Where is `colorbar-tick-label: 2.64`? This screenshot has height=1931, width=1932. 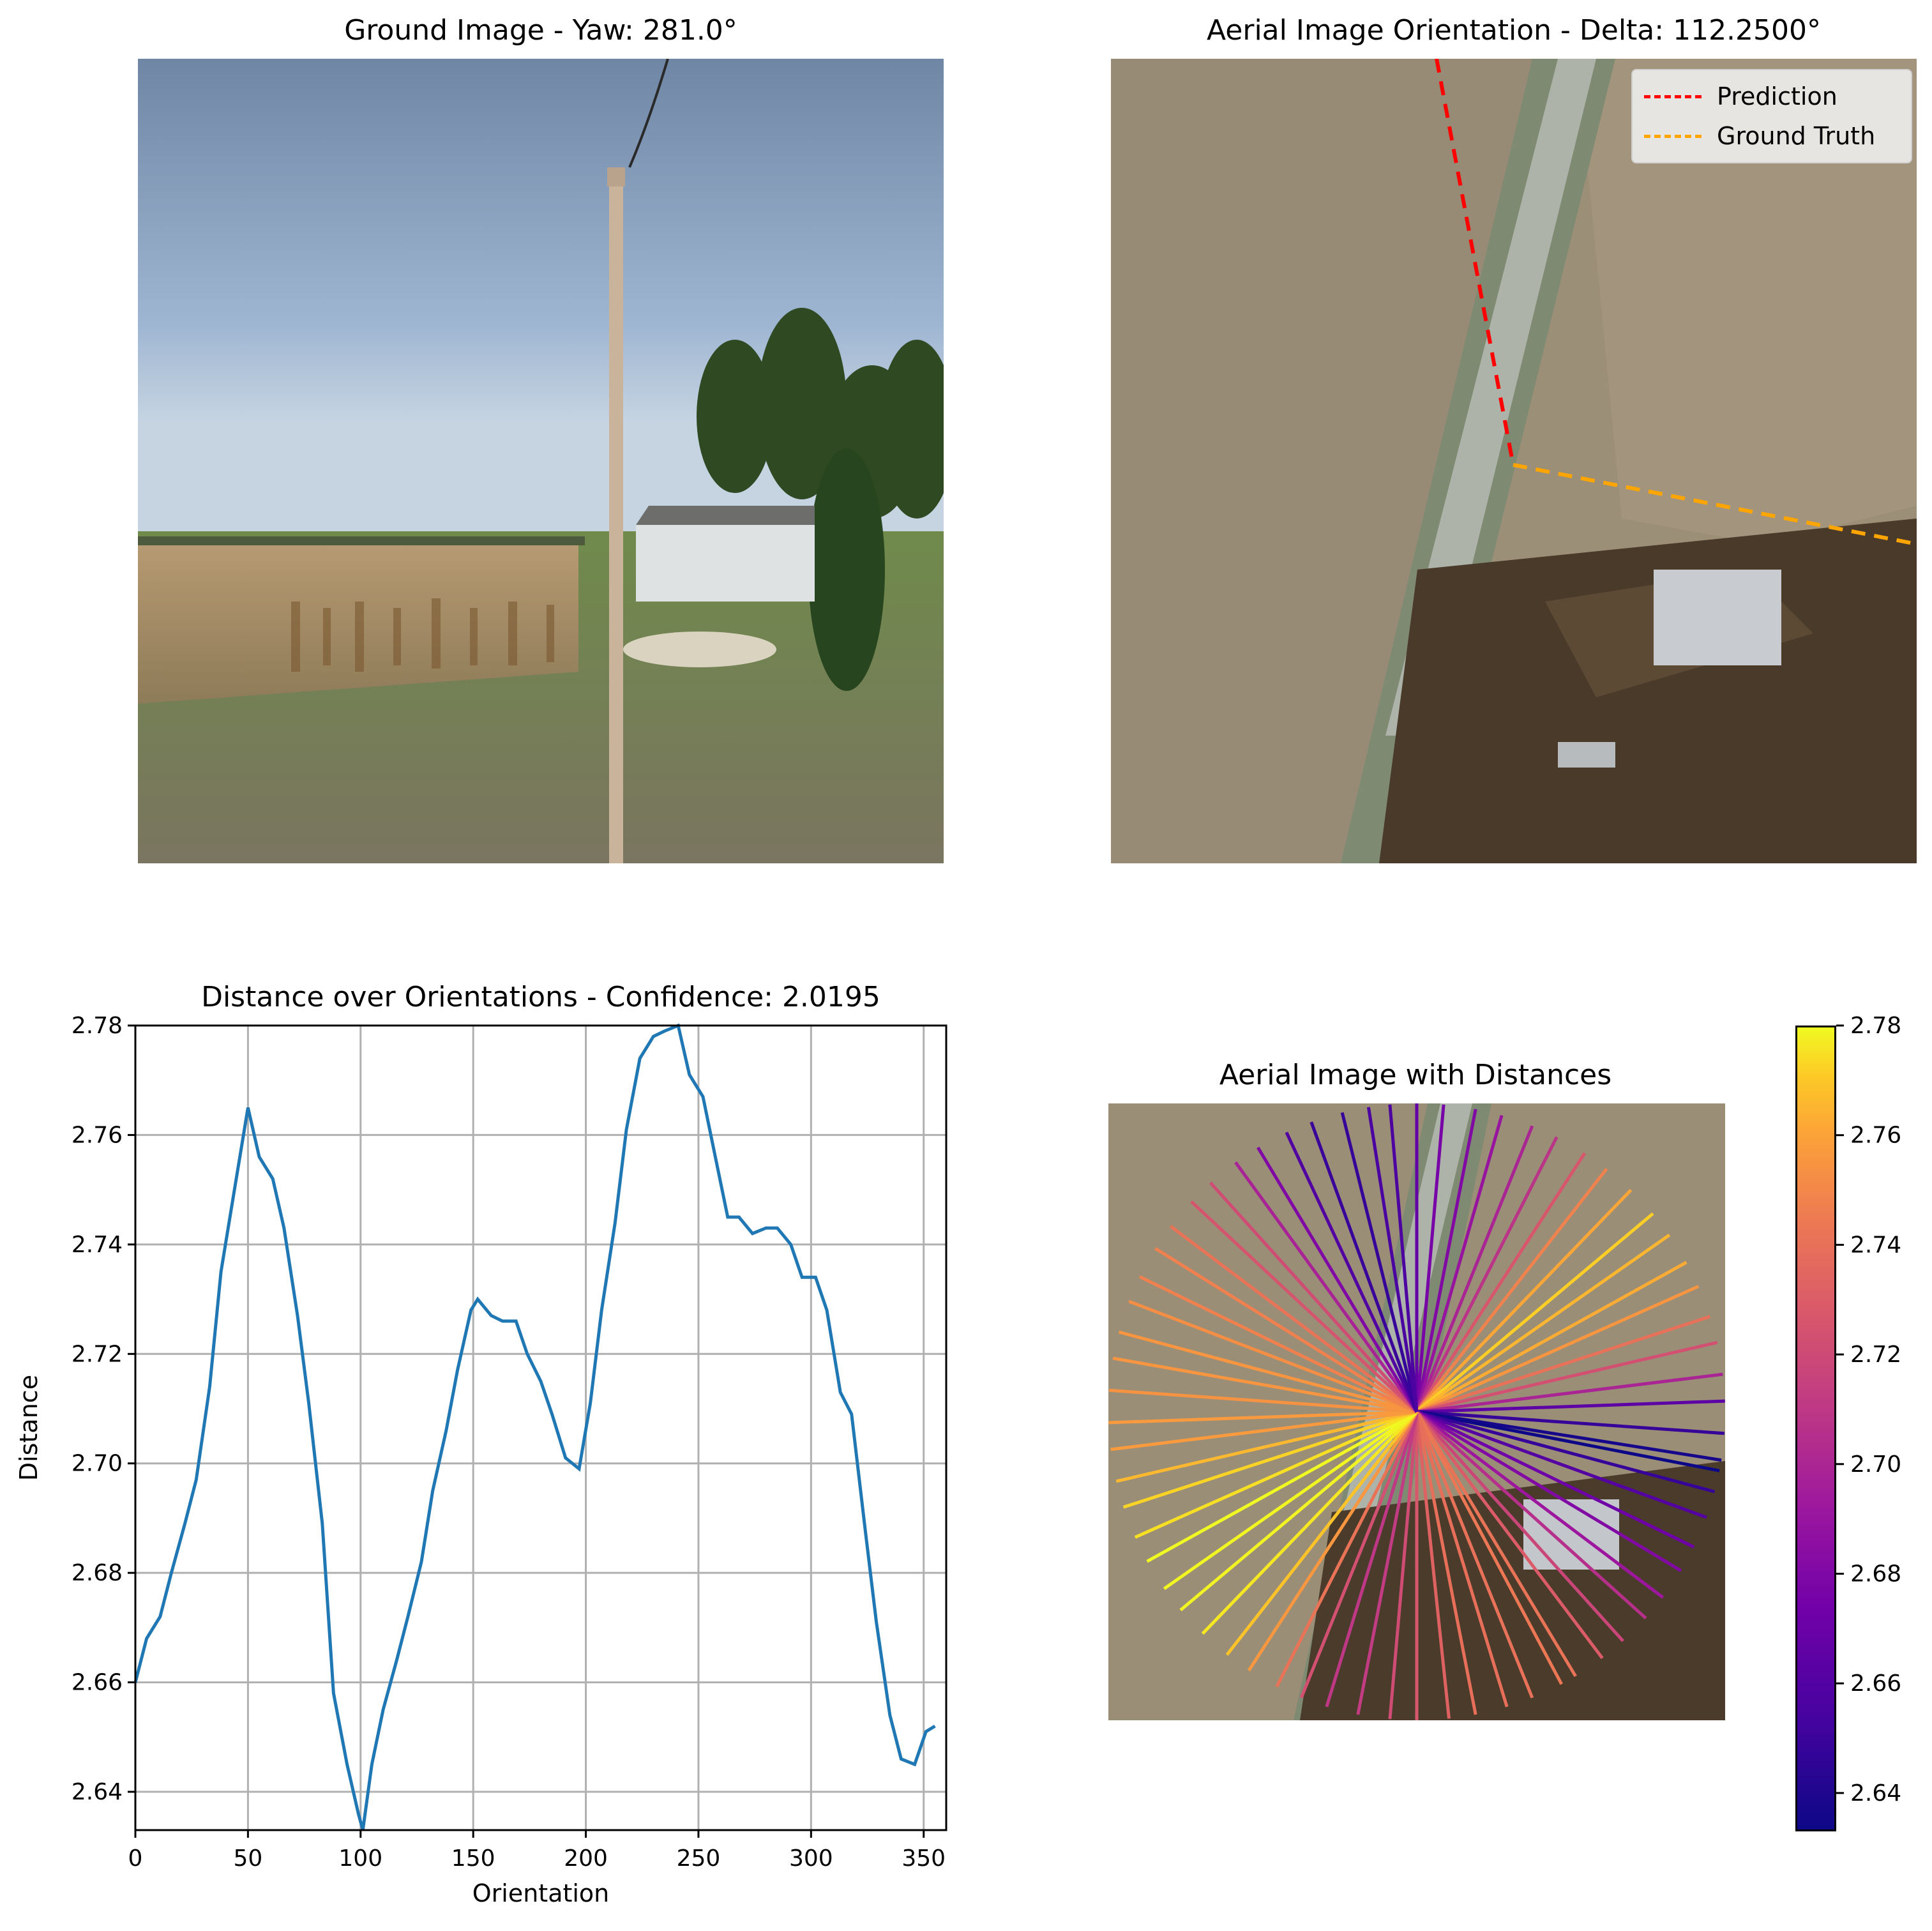 colorbar-tick-label: 2.64 is located at coordinates (1875, 1793).